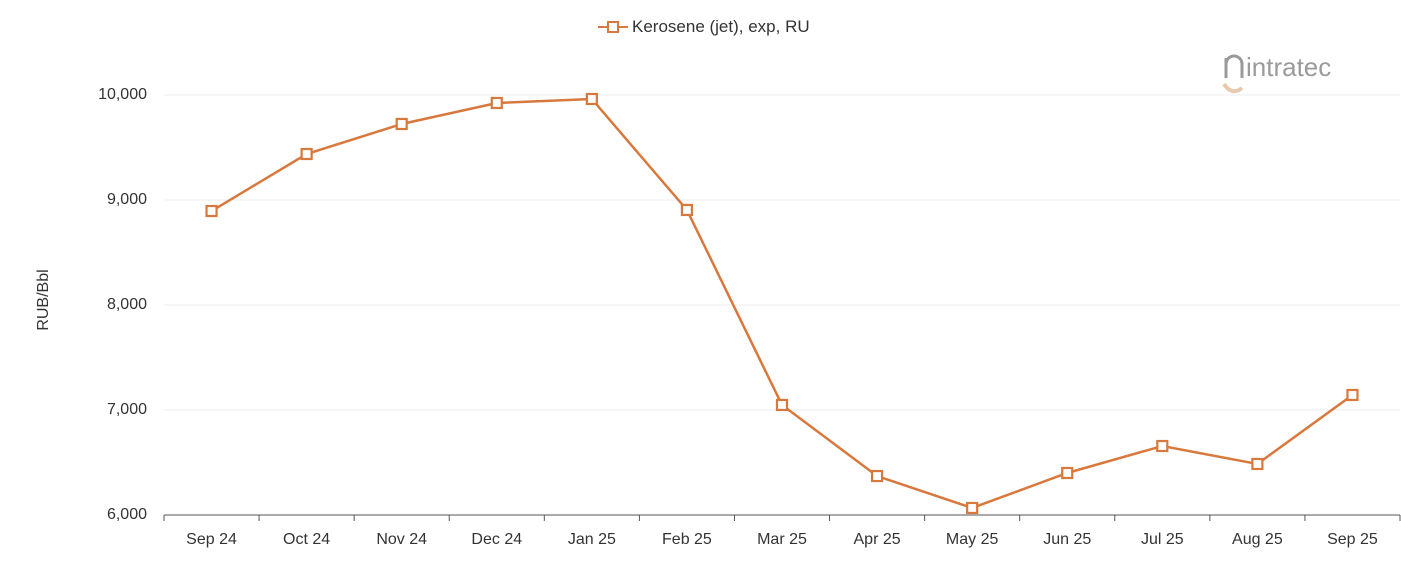  What do you see at coordinates (1352, 539) in the screenshot?
I see `x-tick-label: Sep 25` at bounding box center [1352, 539].